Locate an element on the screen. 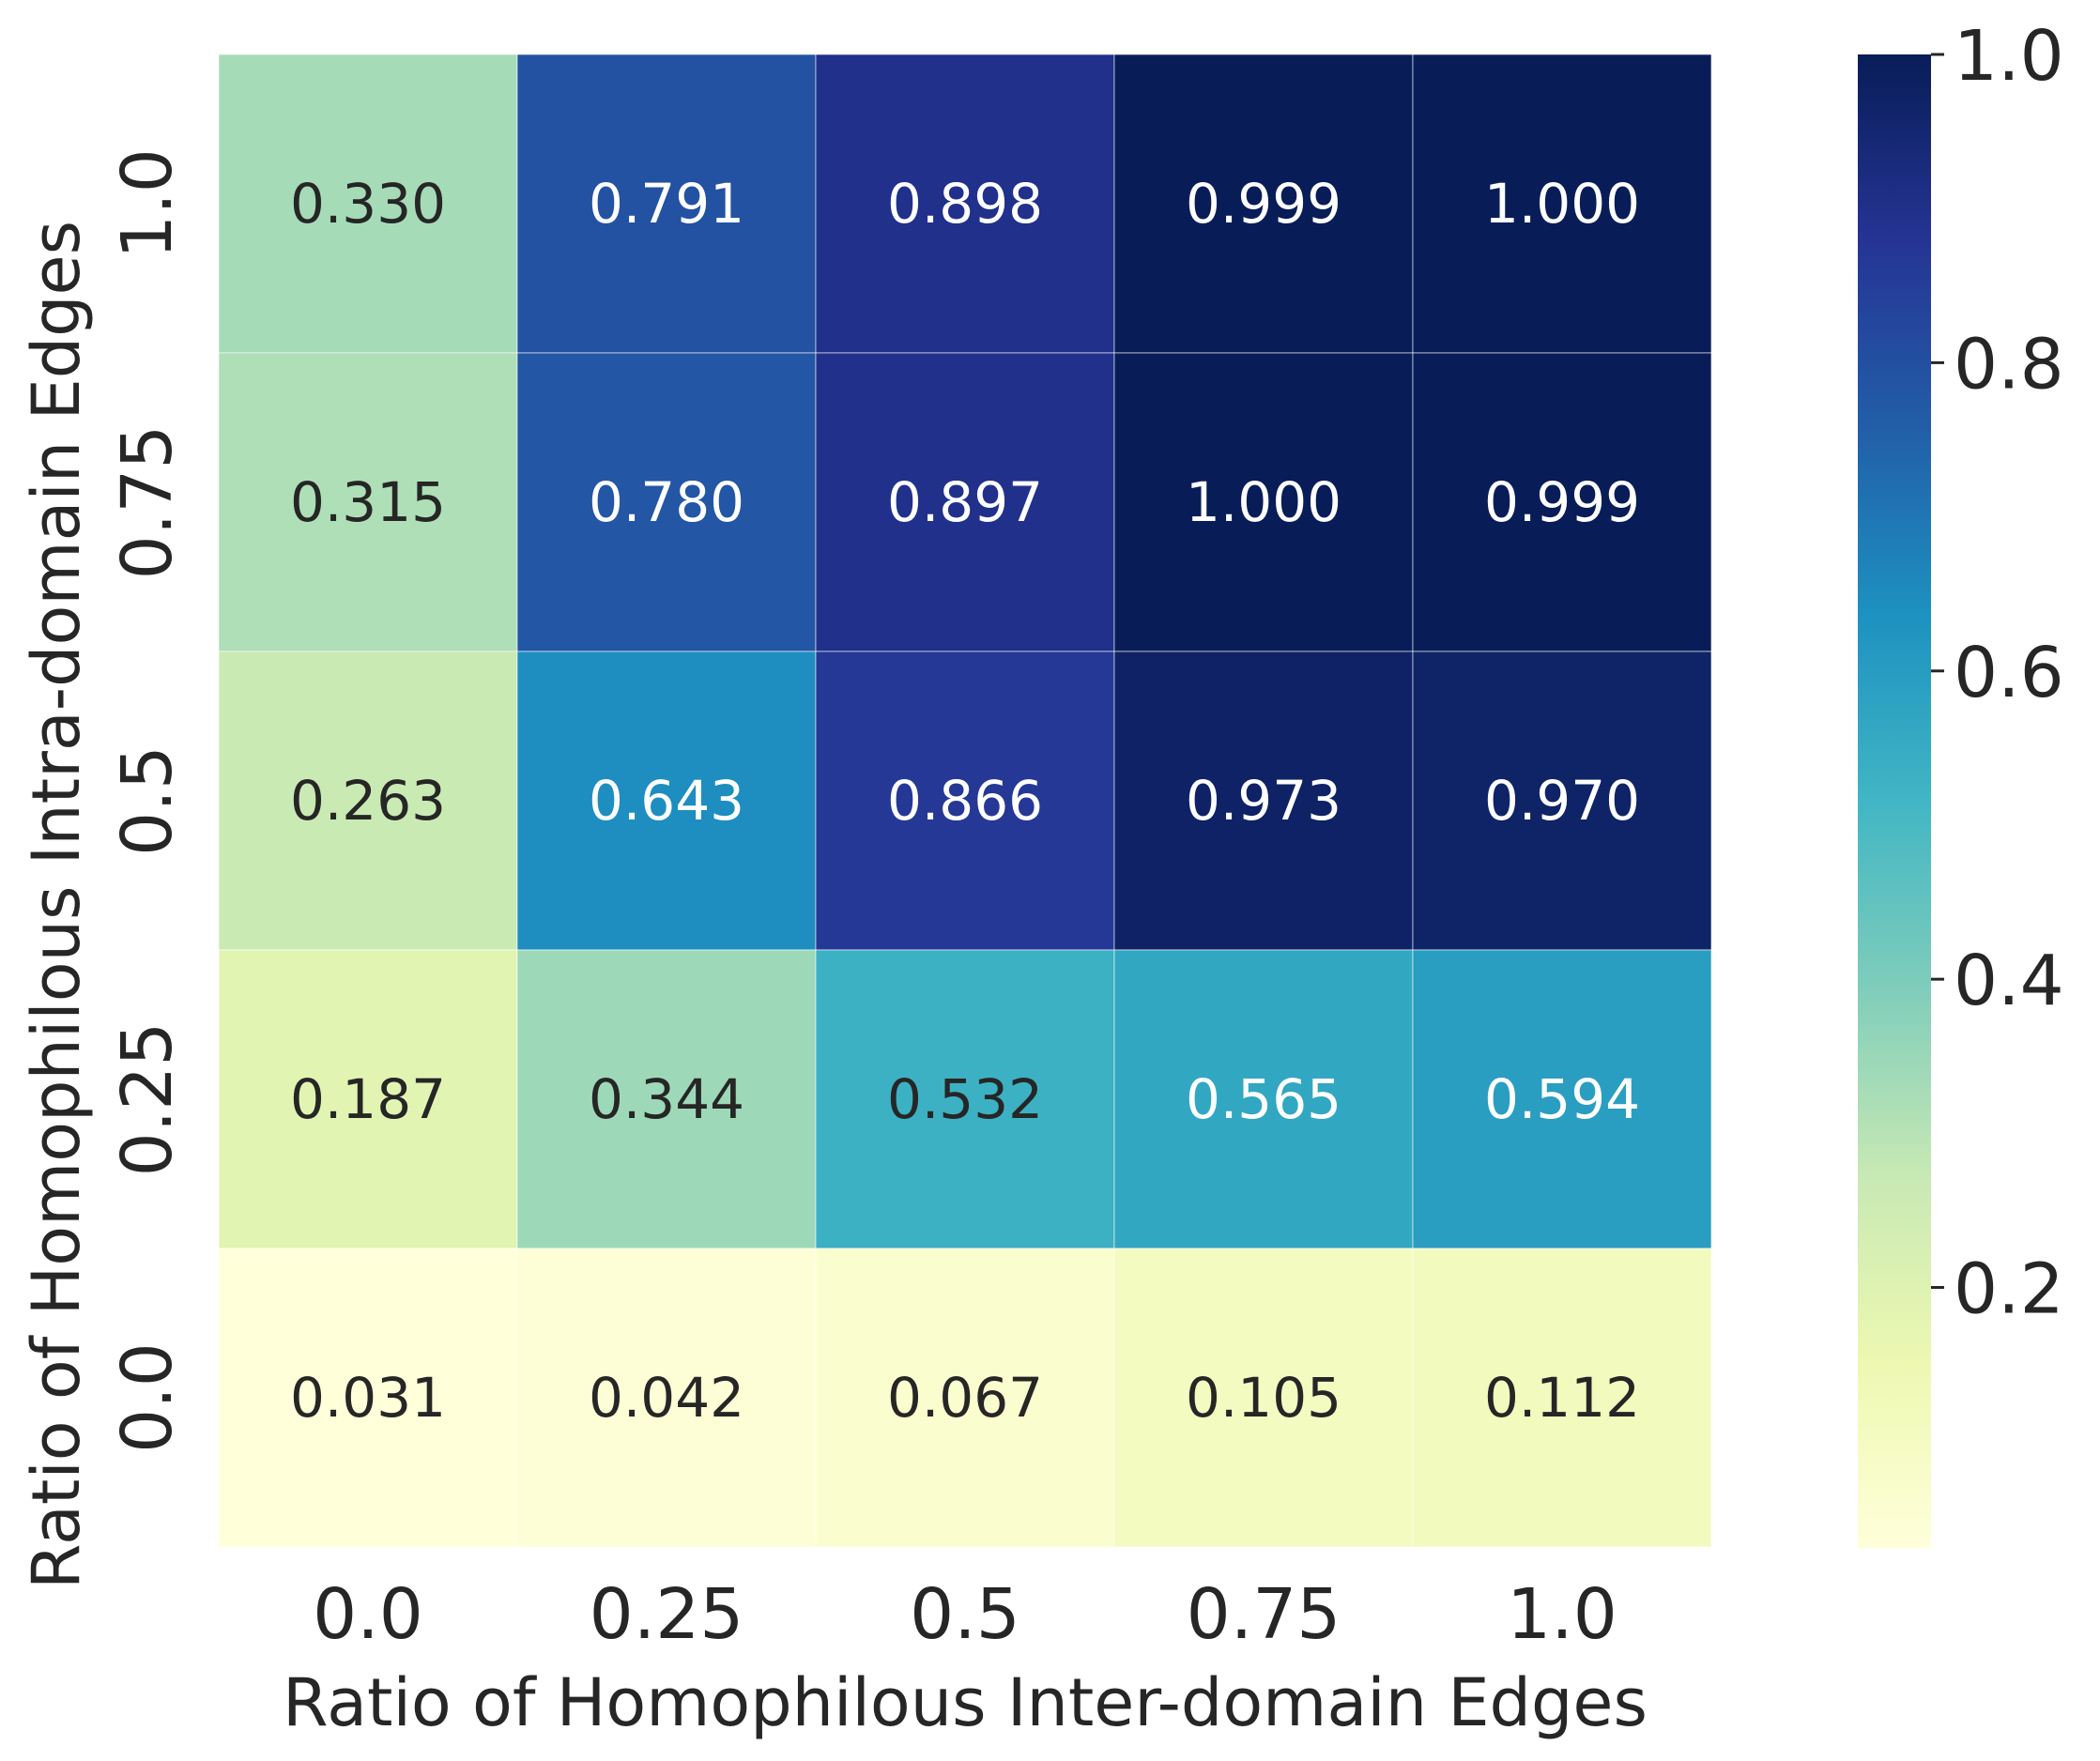 The image size is (2100, 1761). colorbar-tick-label: 0.8 is located at coordinates (2009, 364).